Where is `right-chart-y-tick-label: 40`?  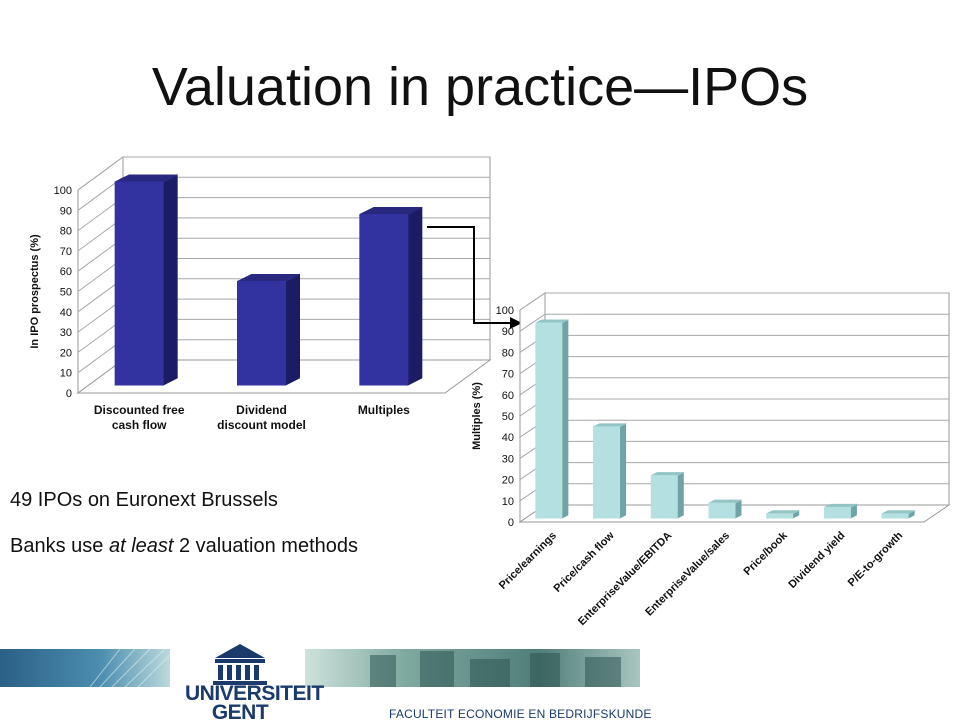 right-chart-y-tick-label: 40 is located at coordinates (508, 438).